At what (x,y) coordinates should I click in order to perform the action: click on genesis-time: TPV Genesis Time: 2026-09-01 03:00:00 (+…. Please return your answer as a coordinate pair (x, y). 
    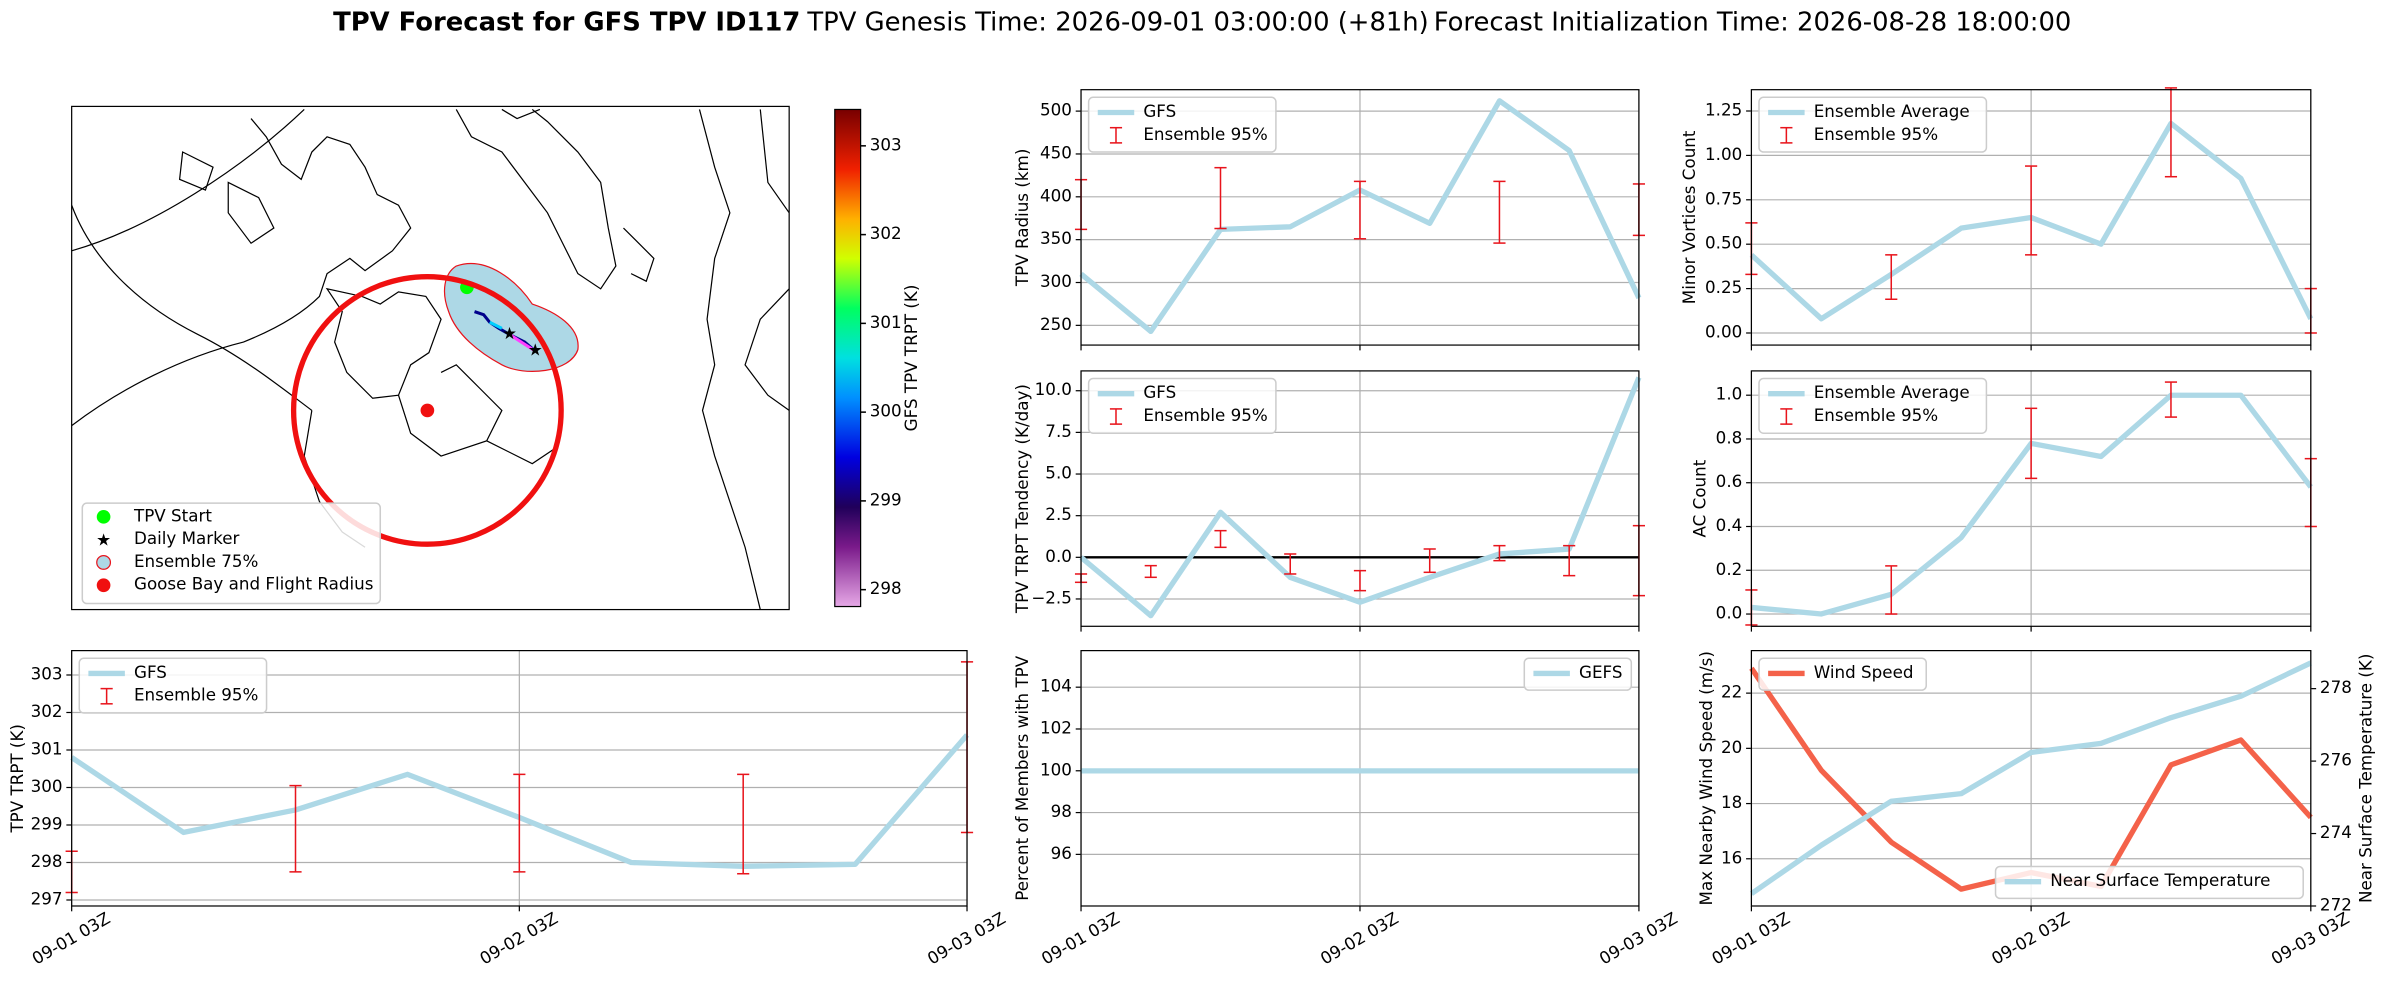
    Looking at the image, I should click on (1117, 22).